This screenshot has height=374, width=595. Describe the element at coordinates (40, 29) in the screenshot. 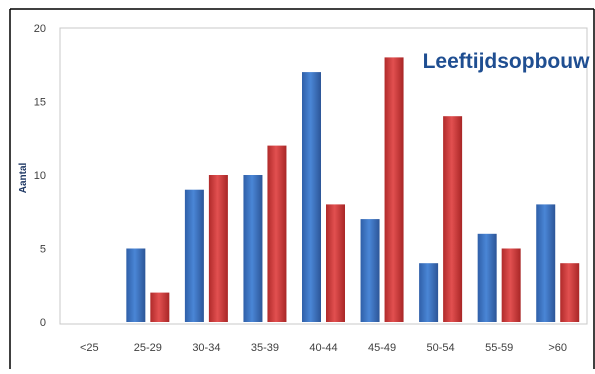

I see `y-tick-label: 20` at that location.